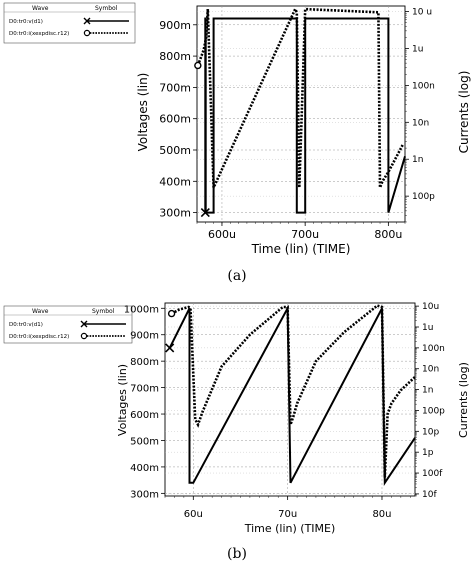 This screenshot has height=566, width=474. What do you see at coordinates (432, 474) in the screenshot?
I see `y-right-tick-label: 100f` at bounding box center [432, 474].